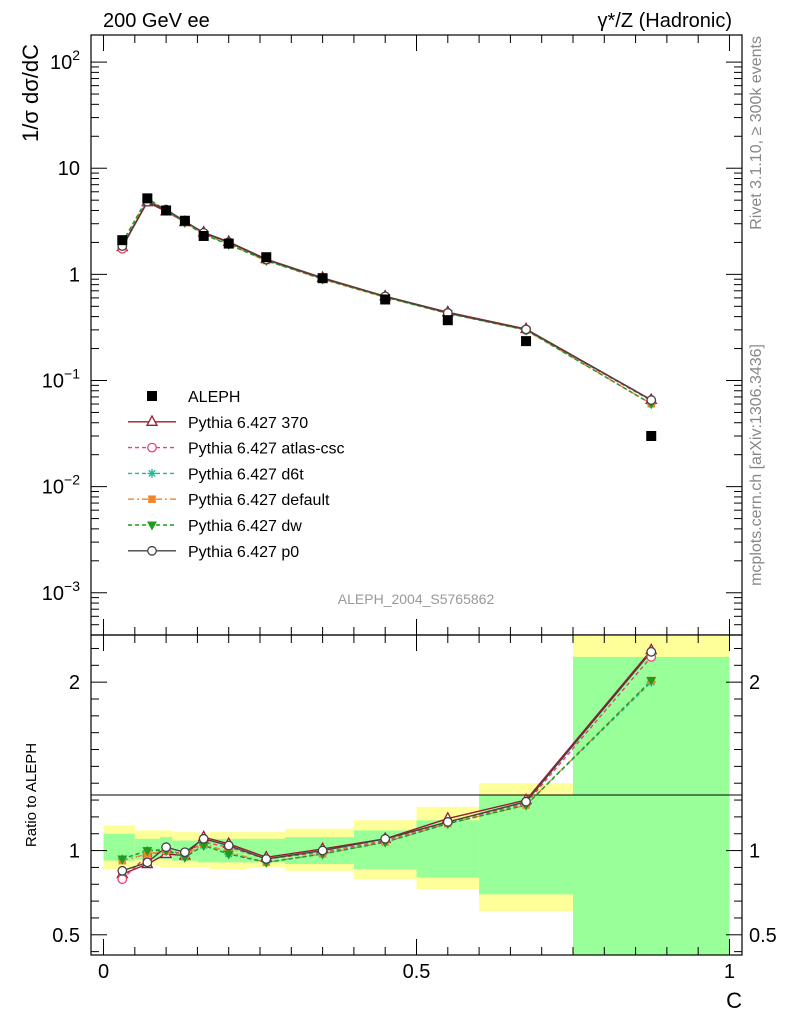  What do you see at coordinates (248, 423) in the screenshot?
I see `legend-label: Pythia 6.427 370` at bounding box center [248, 423].